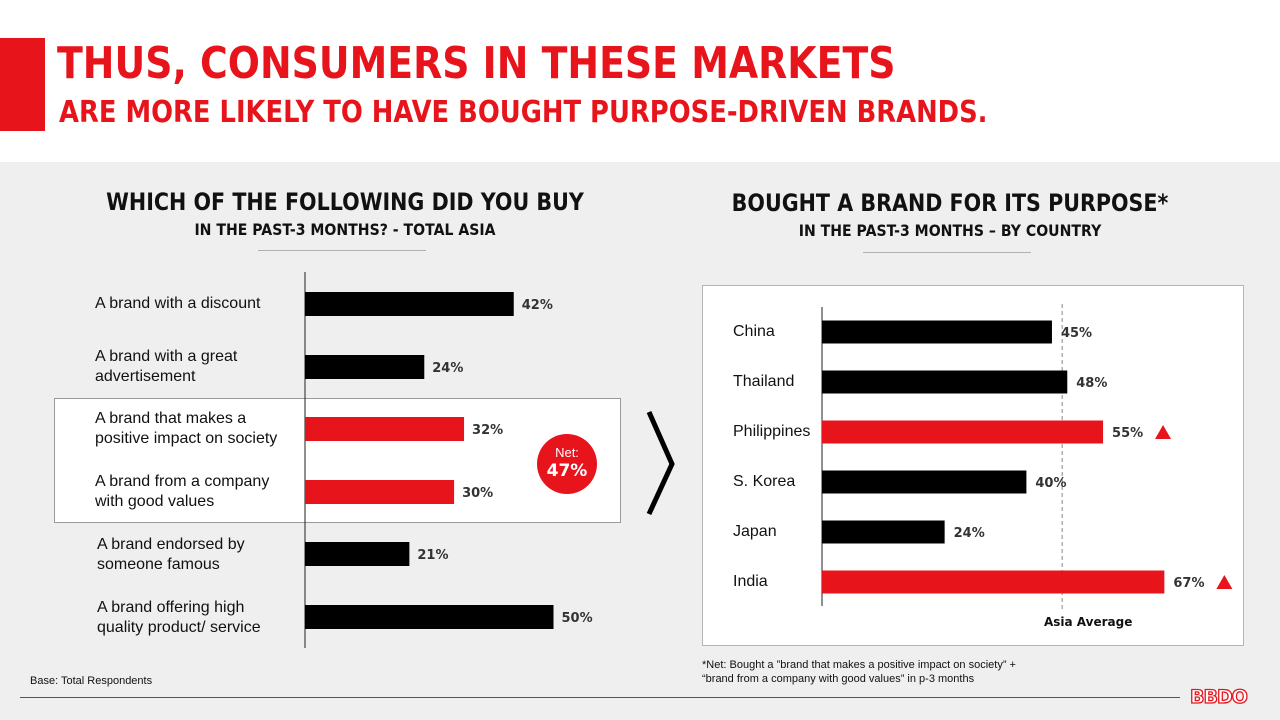 The width and height of the screenshot is (1280, 720). Describe the element at coordinates (166, 356) in the screenshot. I see `left-category-label-line: A brand with a great` at that location.